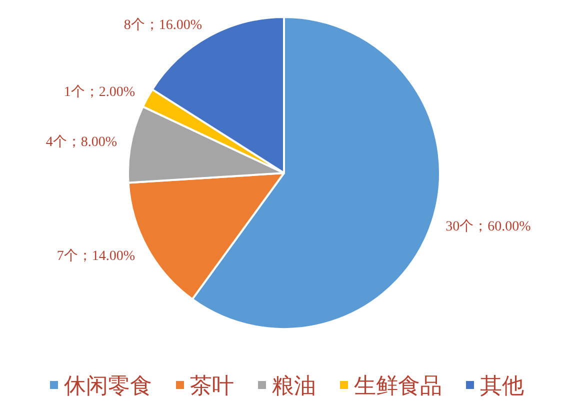 This screenshot has height=409, width=562. I want to click on legend-label: 茶叶, so click(212, 385).